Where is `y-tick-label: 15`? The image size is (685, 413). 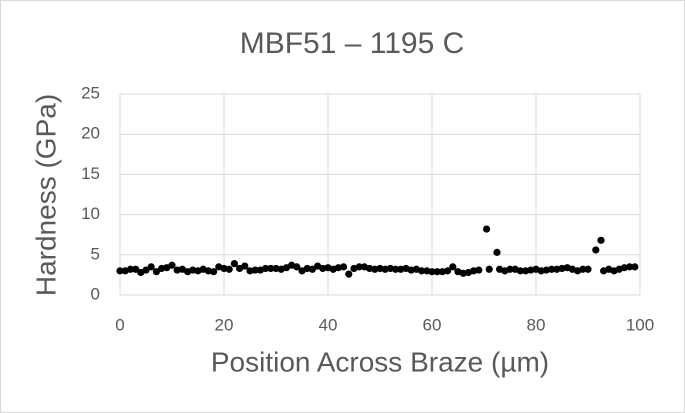 y-tick-label: 15 is located at coordinates (90, 173).